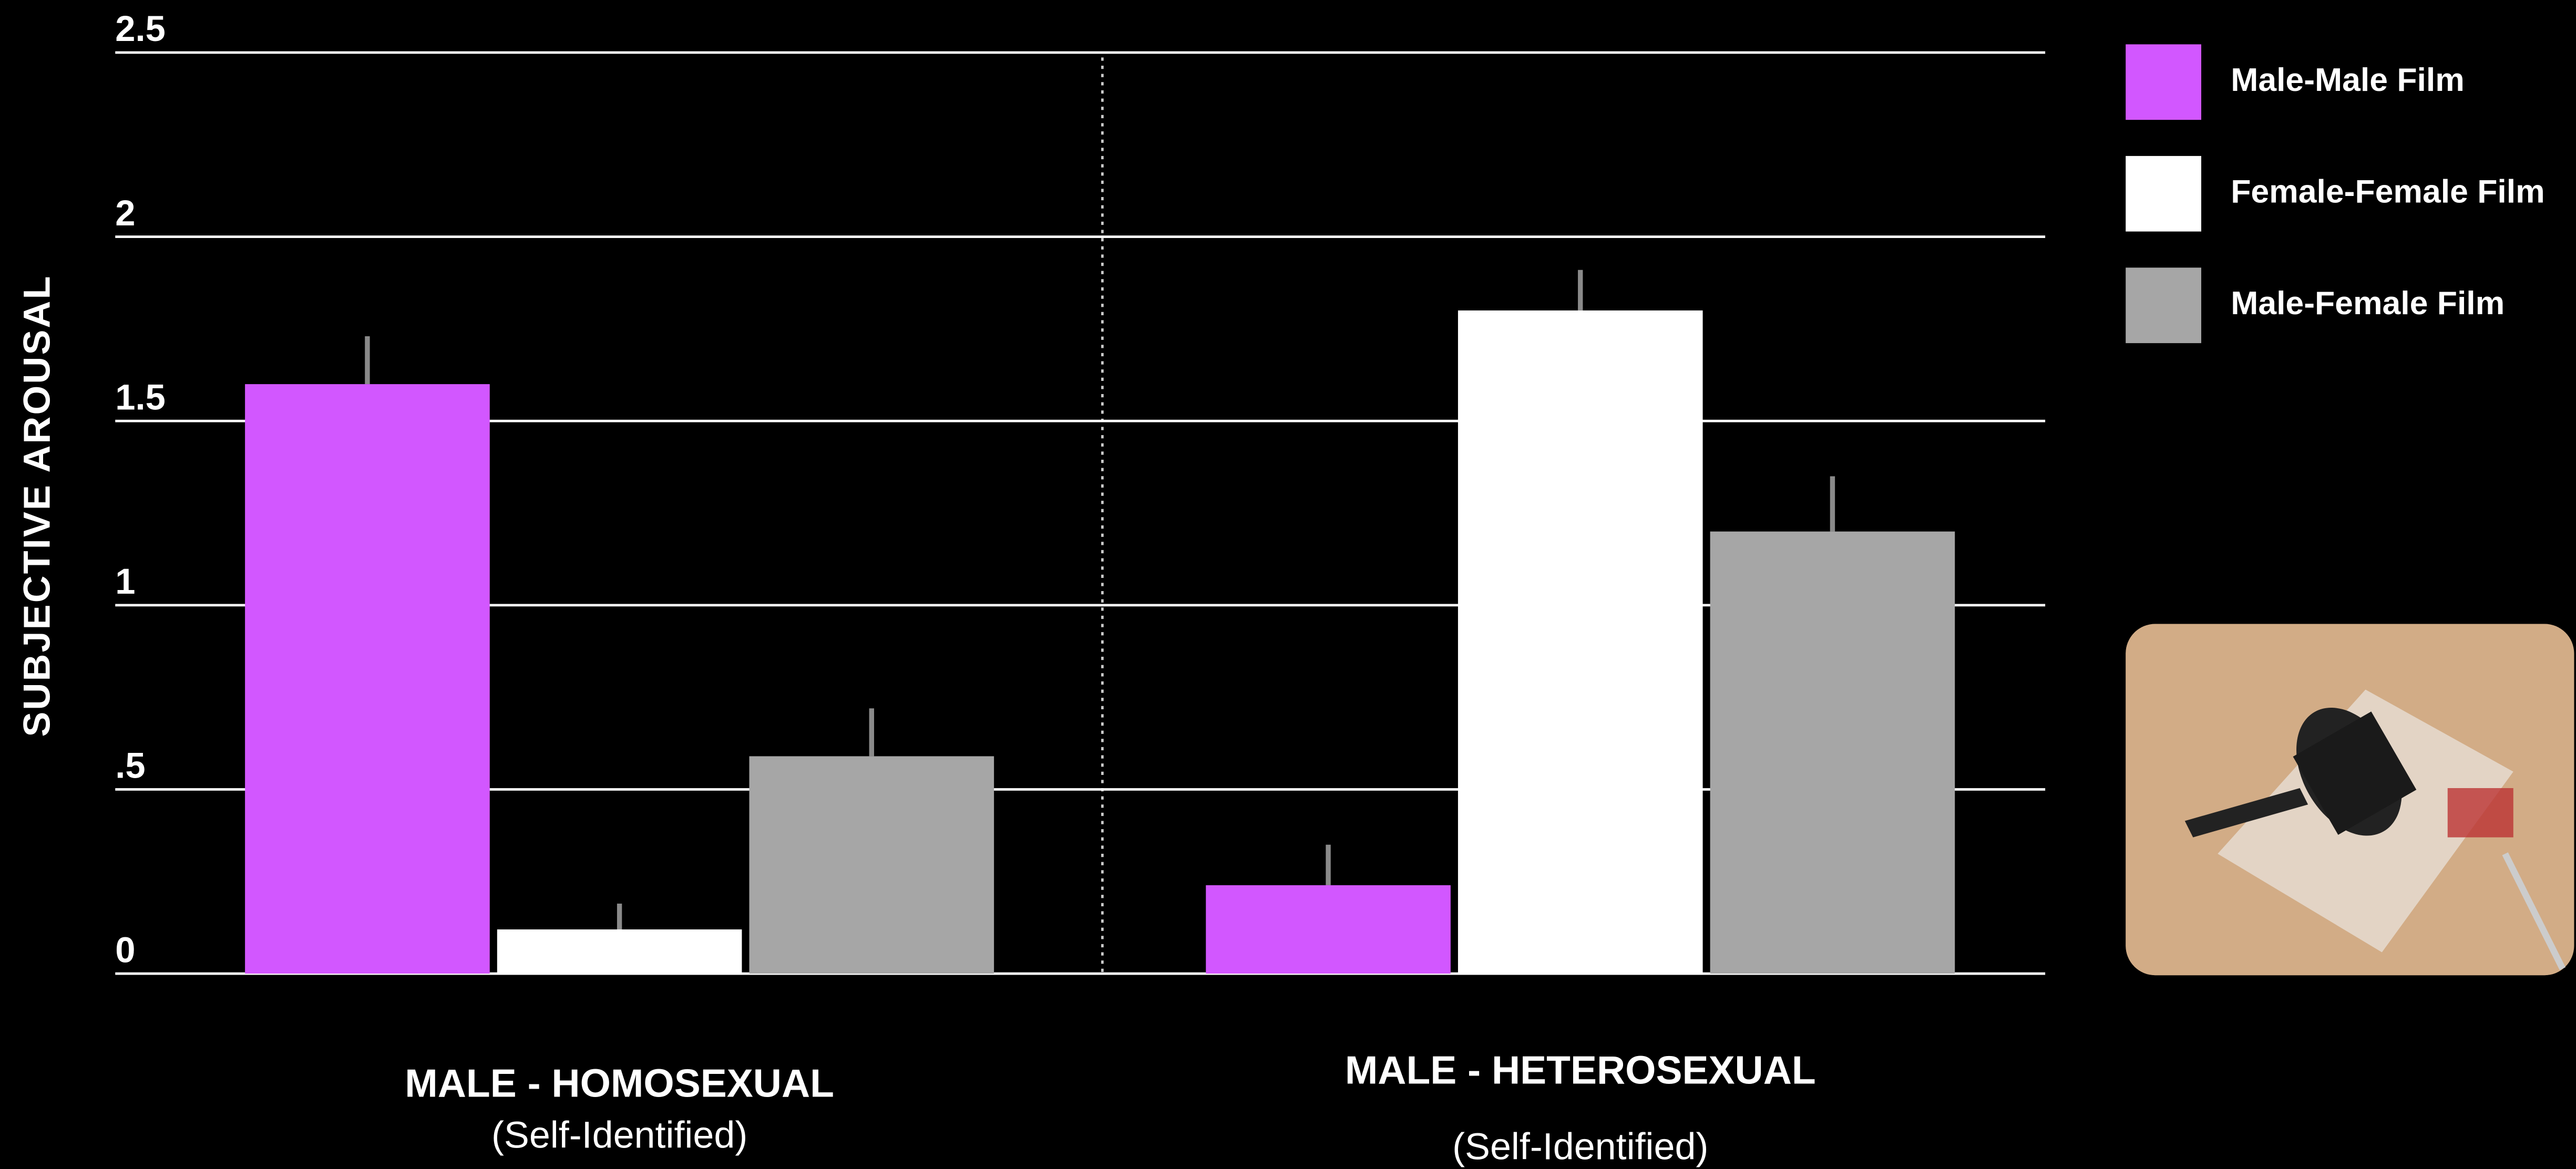 Image resolution: width=2576 pixels, height=1169 pixels. What do you see at coordinates (2350, 800) in the screenshot?
I see `device-photo` at bounding box center [2350, 800].